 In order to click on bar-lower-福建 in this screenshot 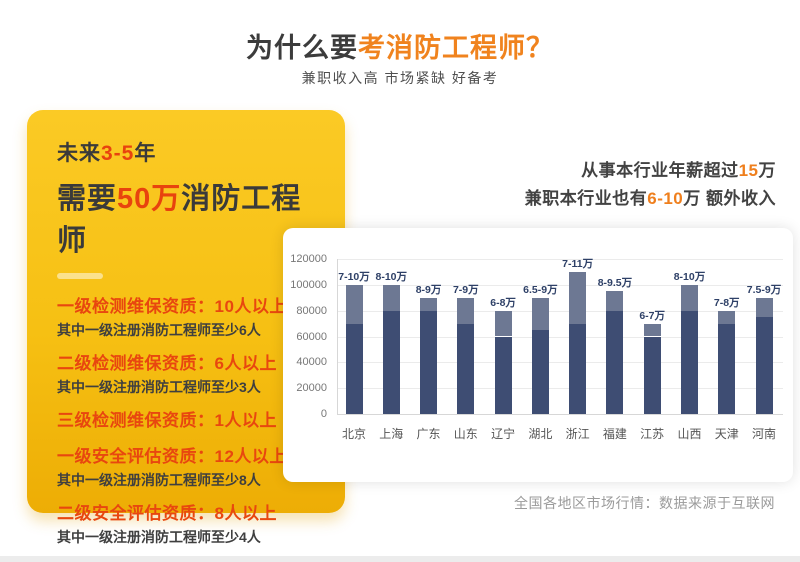, I will do `click(615, 362)`.